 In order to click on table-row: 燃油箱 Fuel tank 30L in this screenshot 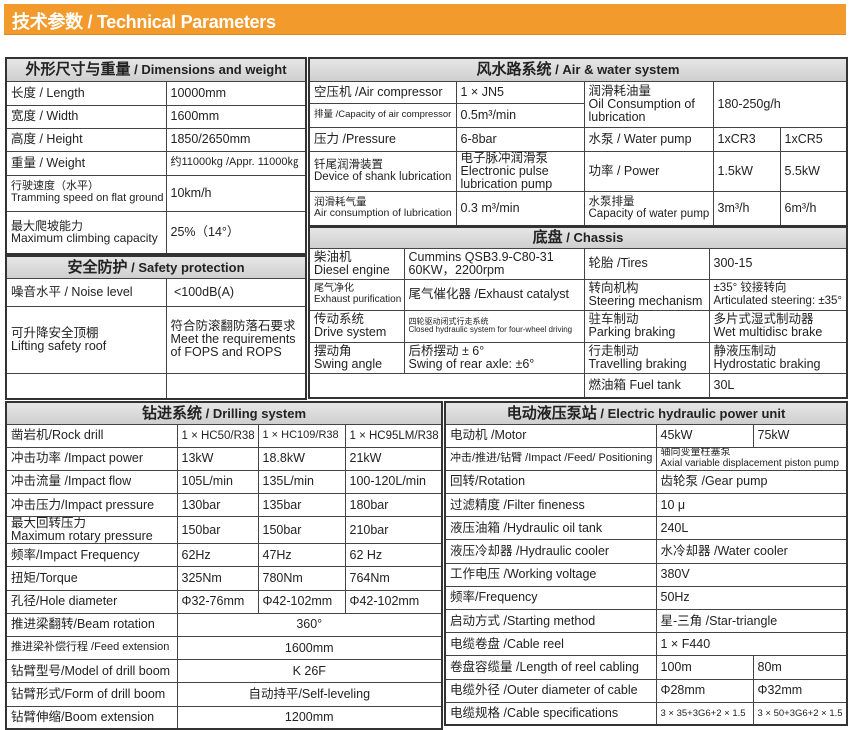, I will do `click(578, 385)`.